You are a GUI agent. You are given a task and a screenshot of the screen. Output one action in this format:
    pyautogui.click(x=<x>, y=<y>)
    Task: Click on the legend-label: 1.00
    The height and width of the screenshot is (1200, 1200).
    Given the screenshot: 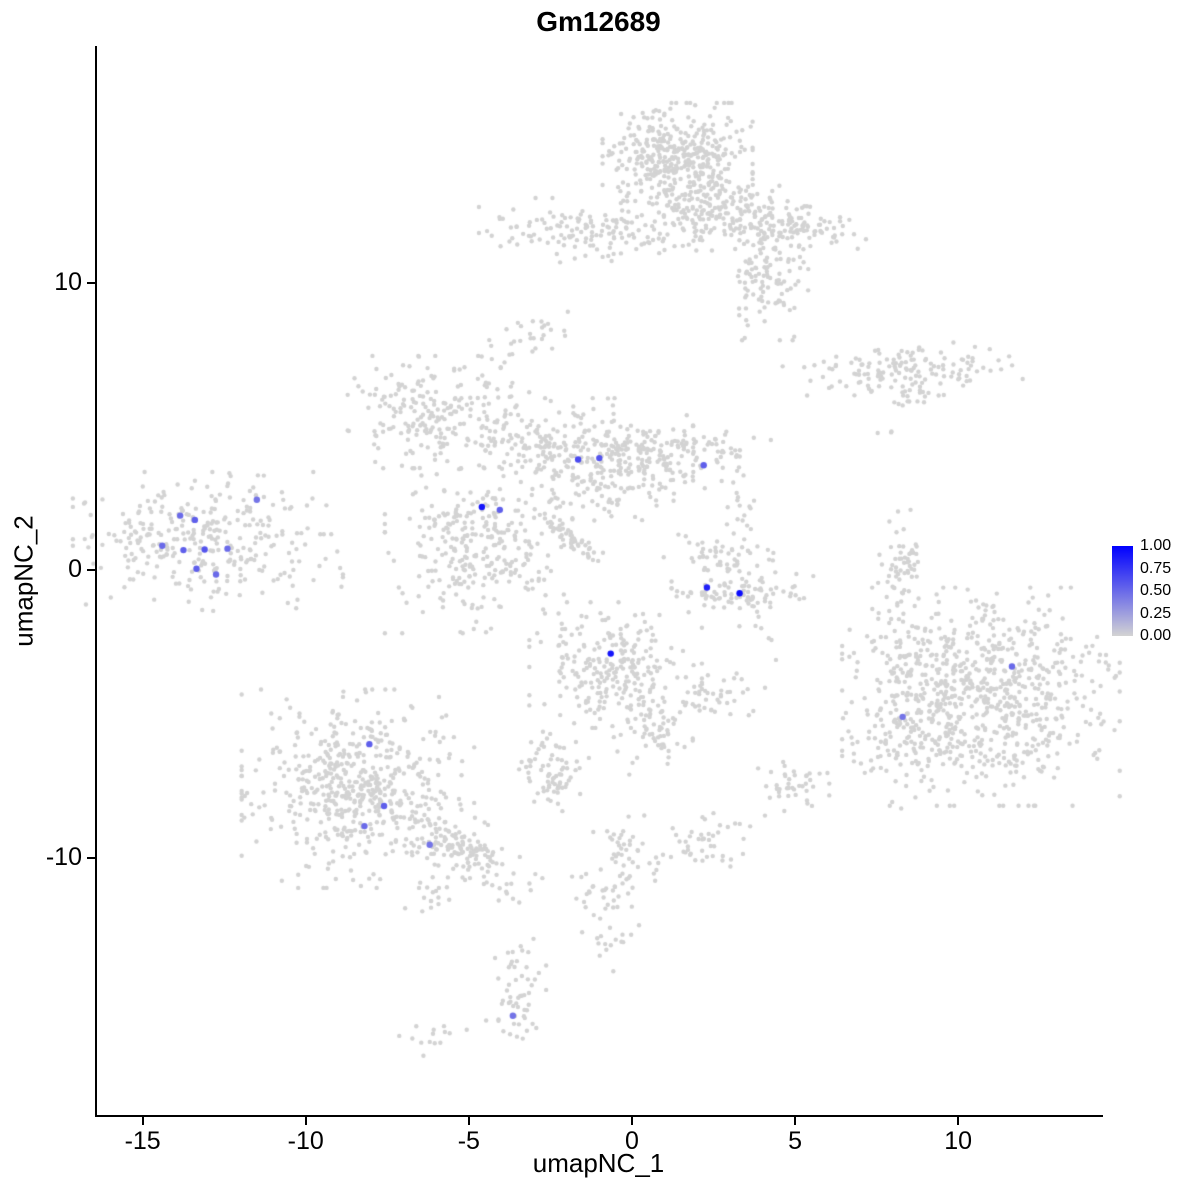 What is the action you would take?
    pyautogui.click(x=1156, y=545)
    